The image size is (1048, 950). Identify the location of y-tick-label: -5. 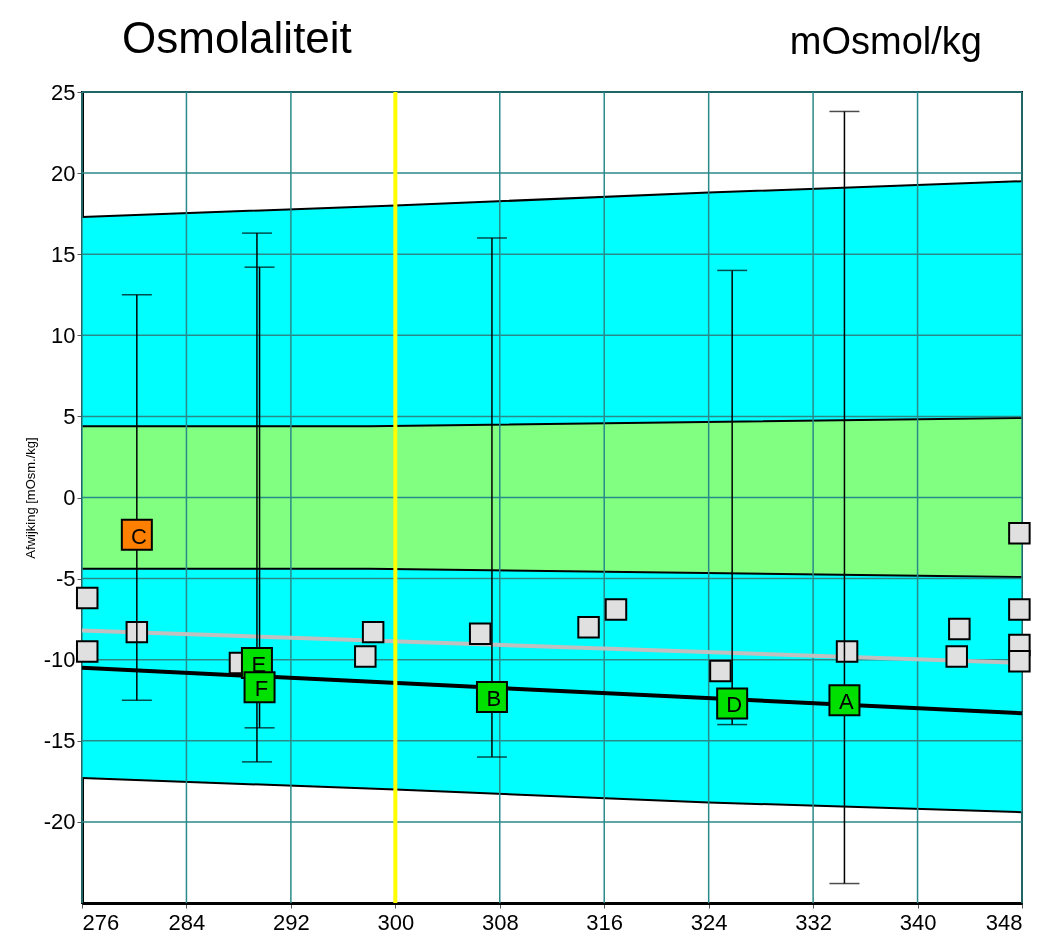
(65, 579).